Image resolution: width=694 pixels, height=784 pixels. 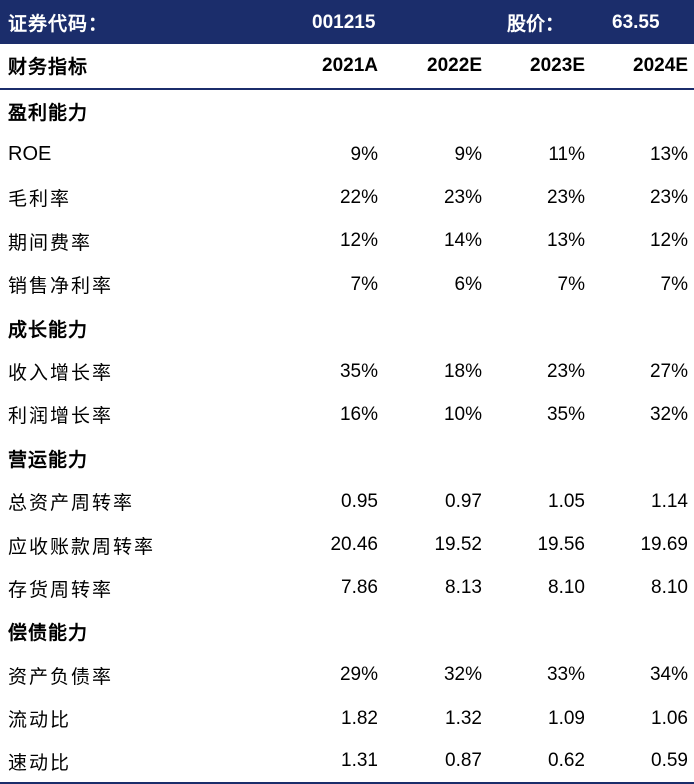 I want to click on table-row: 总资产周转率 0.95 0.97 1.05 1.14, so click(x=347, y=501).